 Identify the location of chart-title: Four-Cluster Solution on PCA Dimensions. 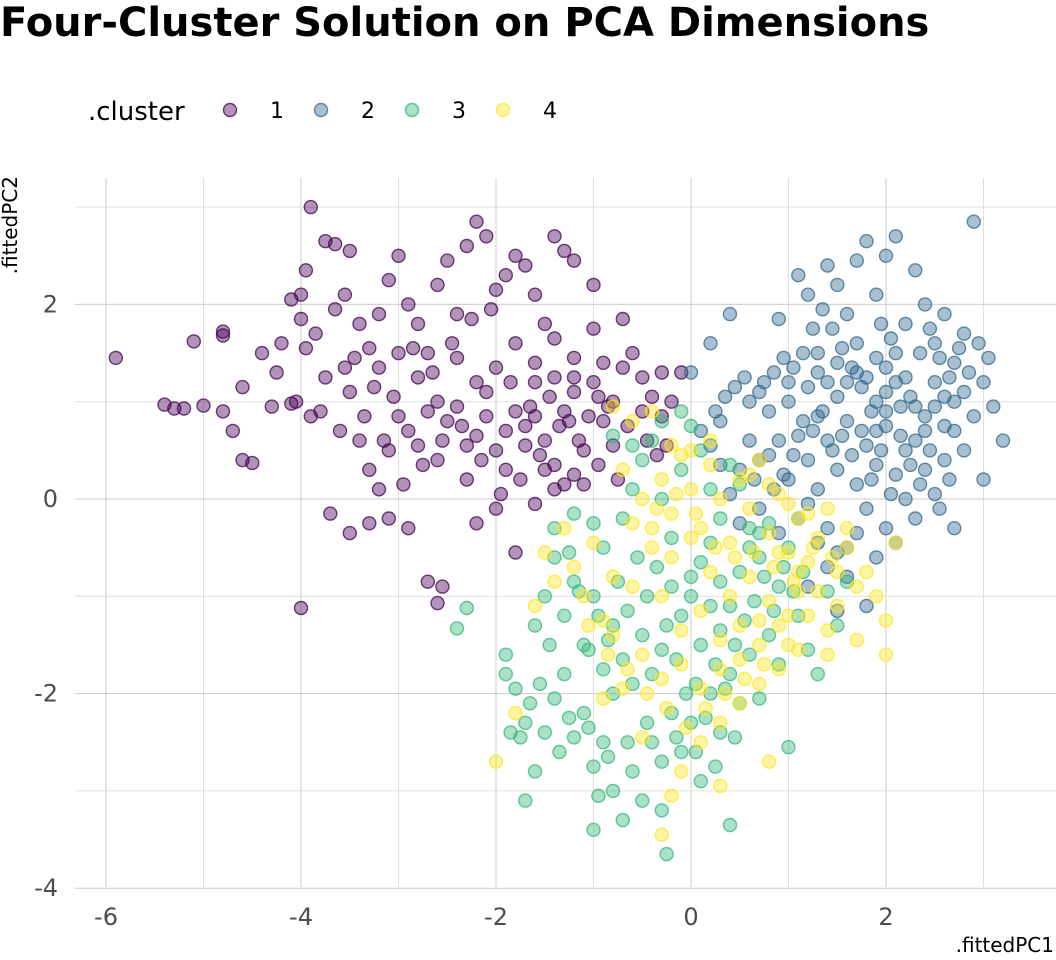
(465, 23).